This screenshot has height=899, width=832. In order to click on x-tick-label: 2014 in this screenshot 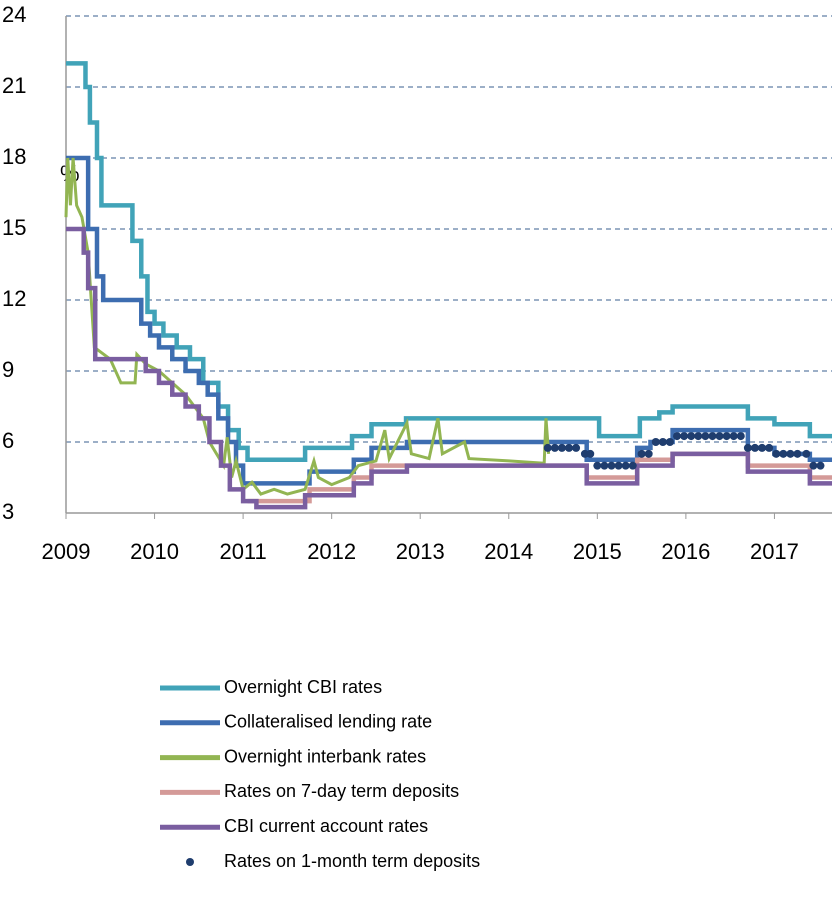, I will do `click(508, 551)`.